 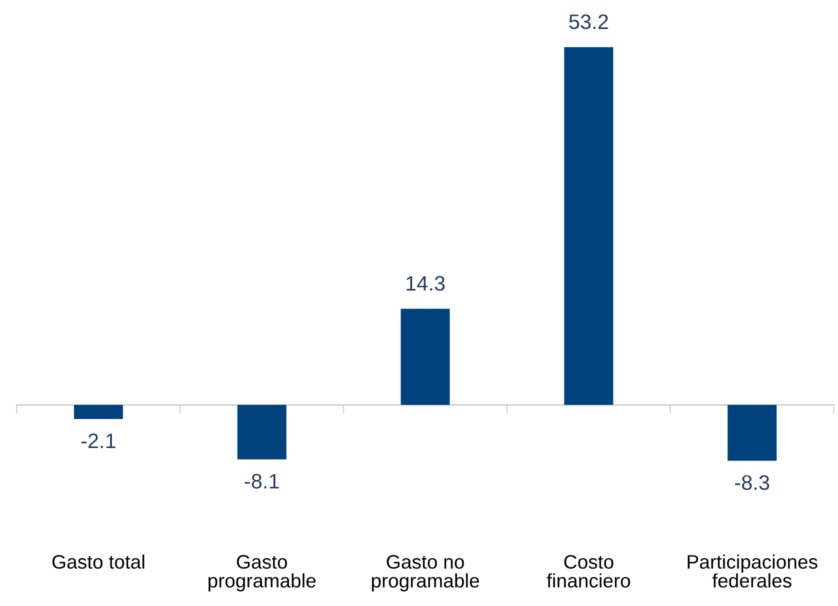 What do you see at coordinates (426, 573) in the screenshot?
I see `x-tick-label: Gasto no programable` at bounding box center [426, 573].